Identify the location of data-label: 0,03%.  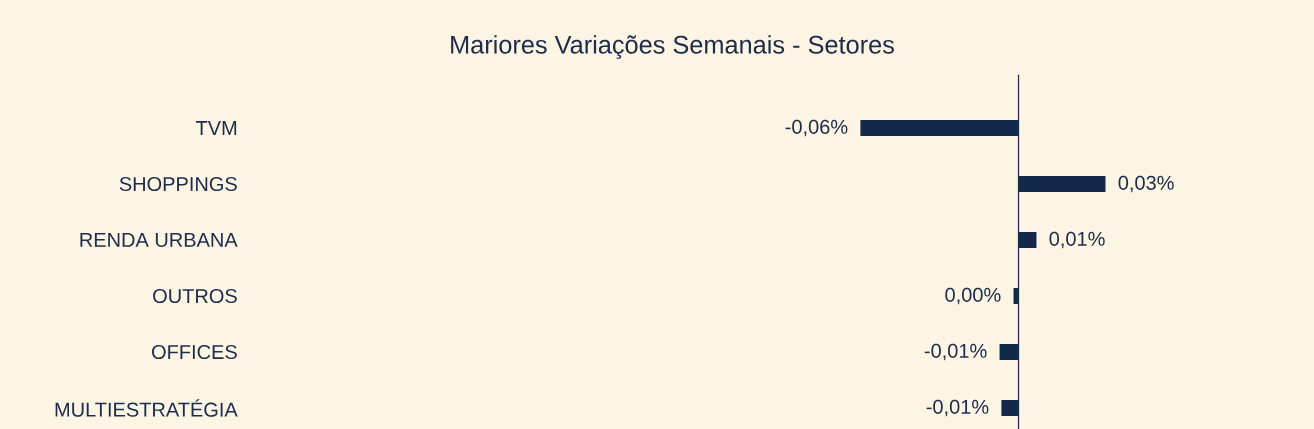
(1146, 184).